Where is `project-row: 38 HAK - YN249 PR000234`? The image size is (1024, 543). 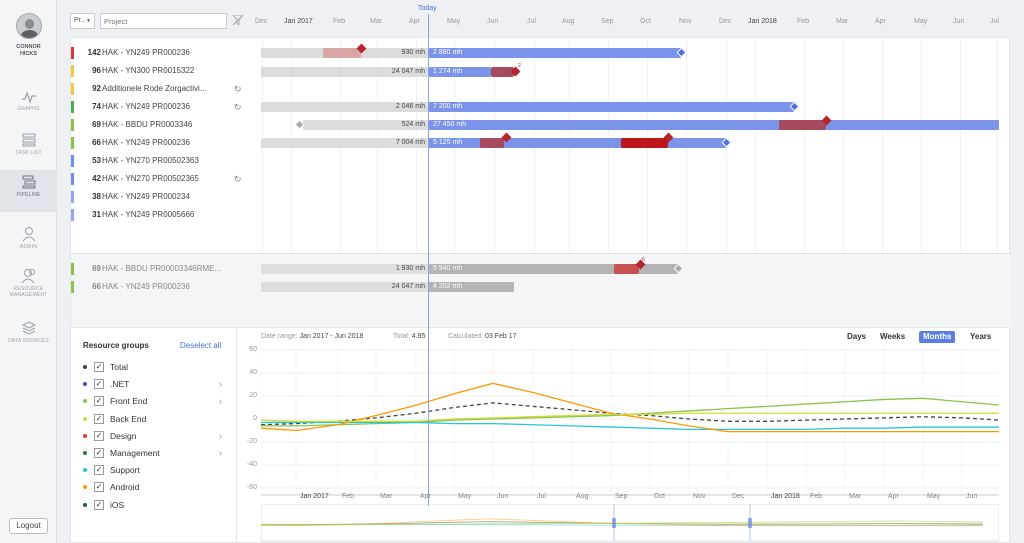
project-row: 38 HAK - YN249 PR000234 is located at coordinates (166, 197).